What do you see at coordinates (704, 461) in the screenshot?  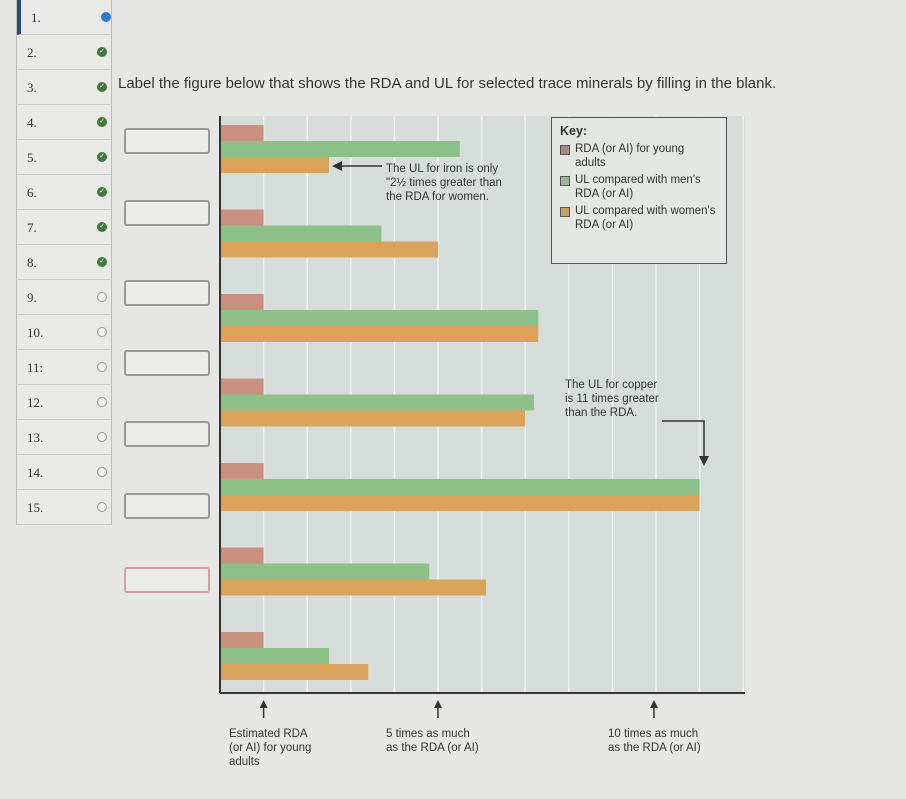 I see `arrow-down-icon` at bounding box center [704, 461].